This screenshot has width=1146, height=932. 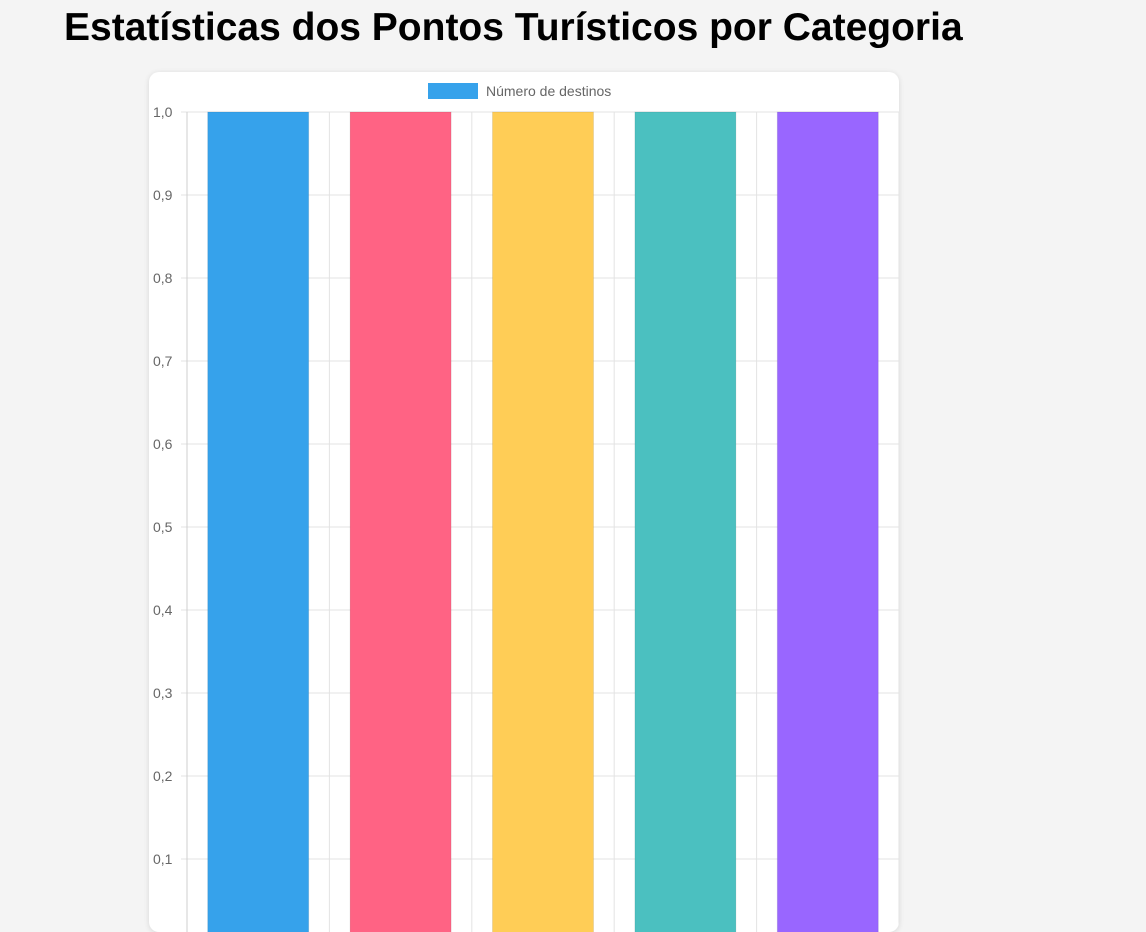 What do you see at coordinates (163, 693) in the screenshot?
I see `y-tick-label: 0,3` at bounding box center [163, 693].